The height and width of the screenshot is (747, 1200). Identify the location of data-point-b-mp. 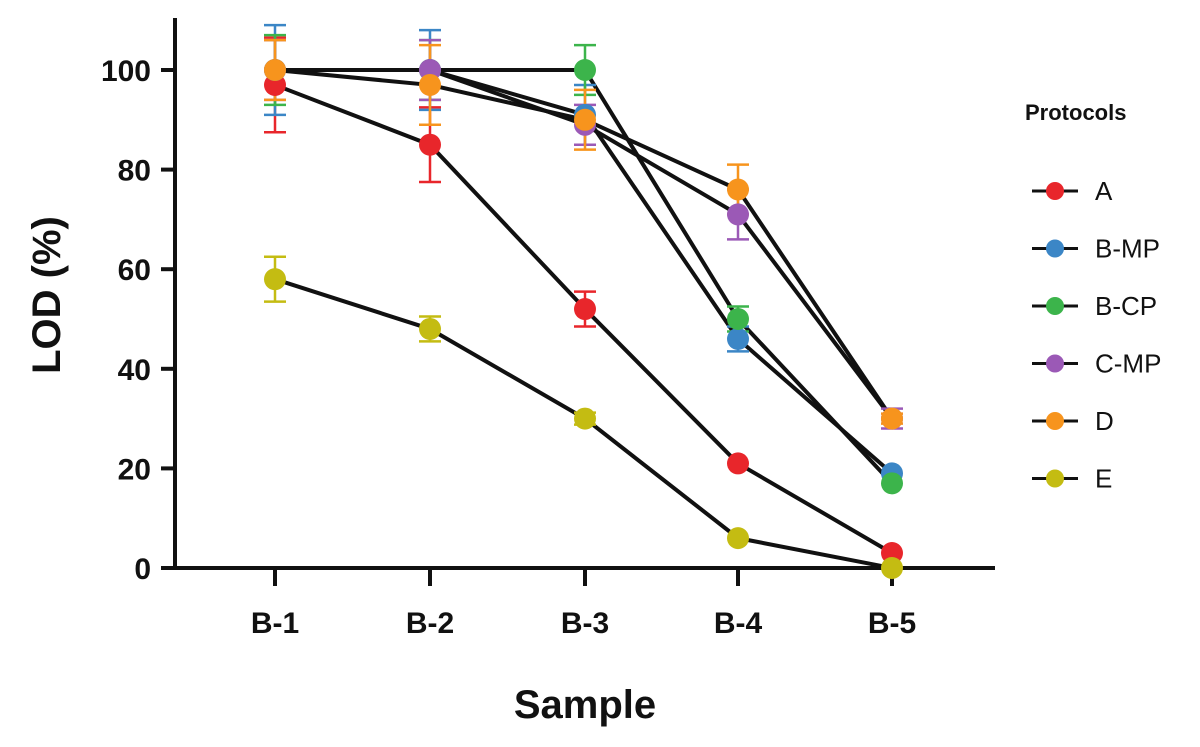
(738, 338).